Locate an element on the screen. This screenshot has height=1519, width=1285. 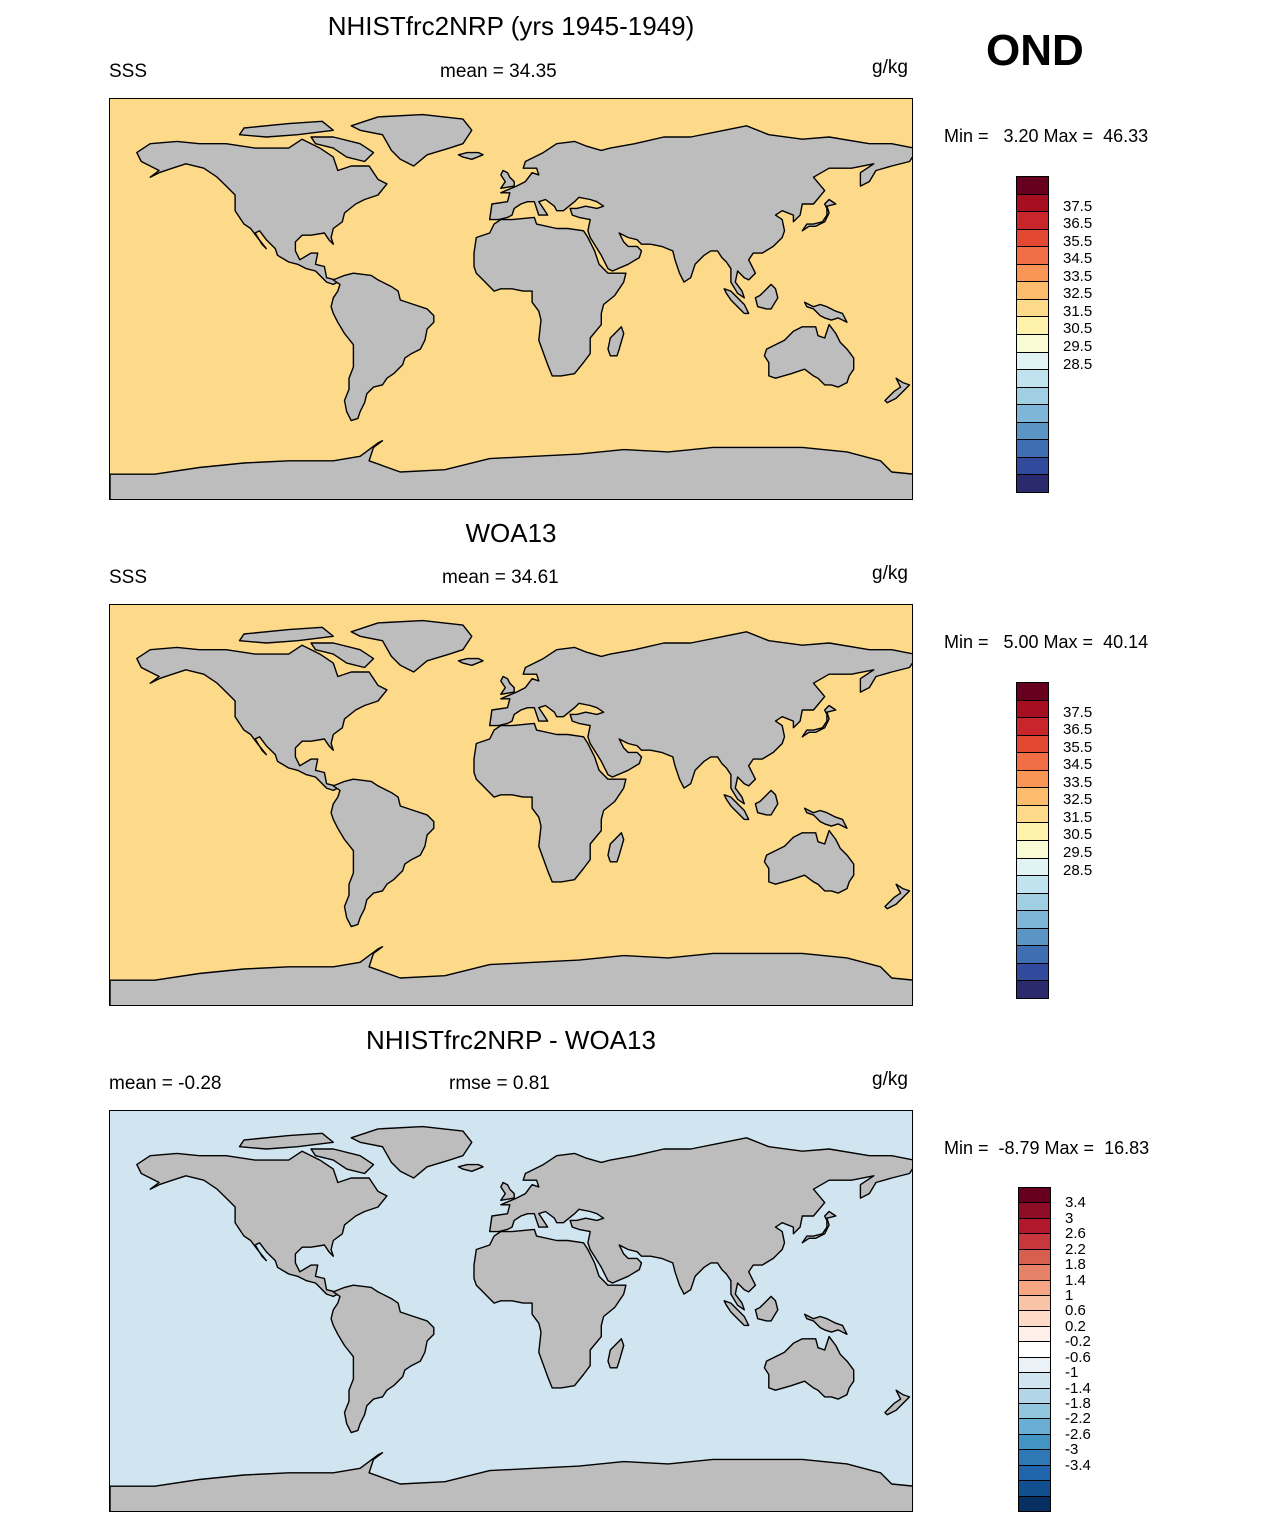
uk-land is located at coordinates (507, 179).